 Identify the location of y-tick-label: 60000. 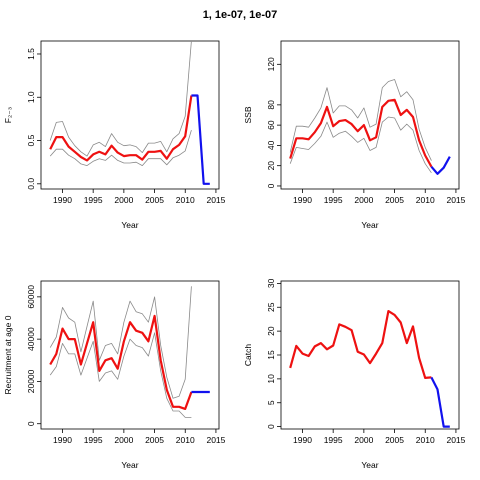
(31, 297).